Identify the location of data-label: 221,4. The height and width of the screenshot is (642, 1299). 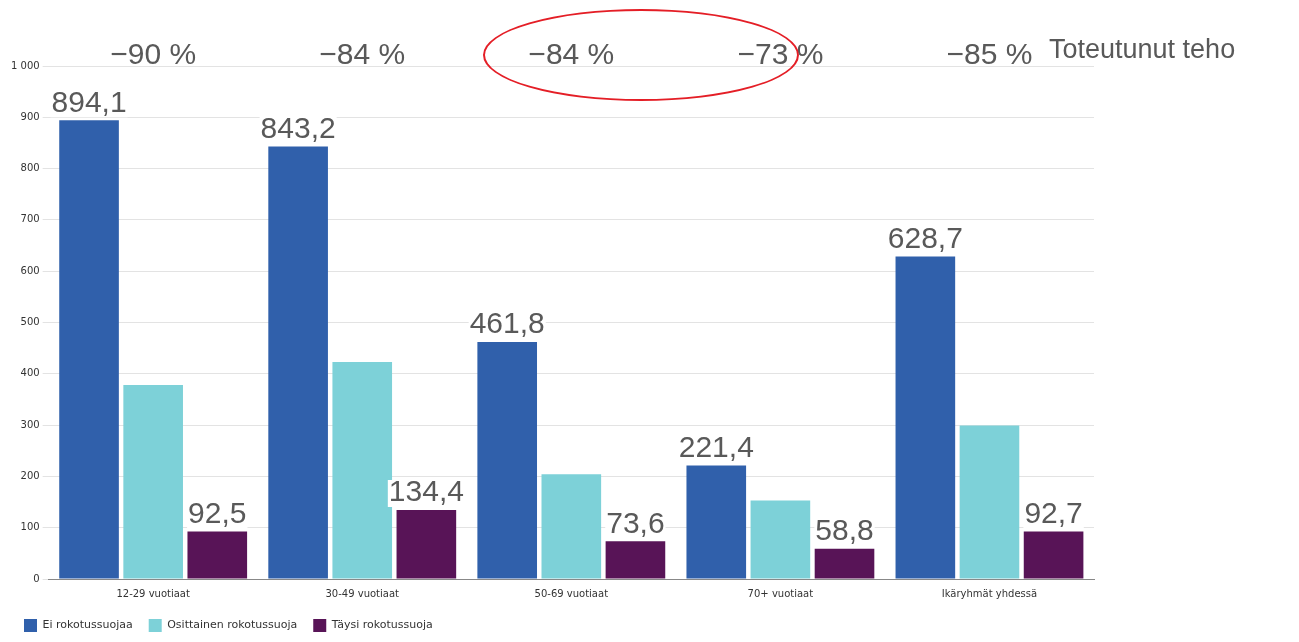
(716, 446).